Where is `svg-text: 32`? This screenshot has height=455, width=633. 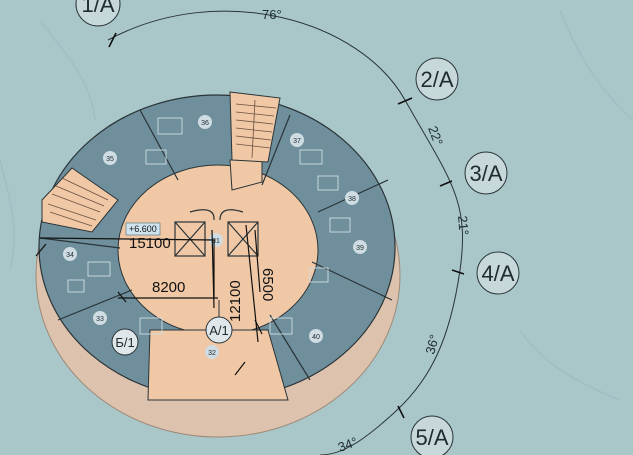 svg-text: 32 is located at coordinates (212, 353).